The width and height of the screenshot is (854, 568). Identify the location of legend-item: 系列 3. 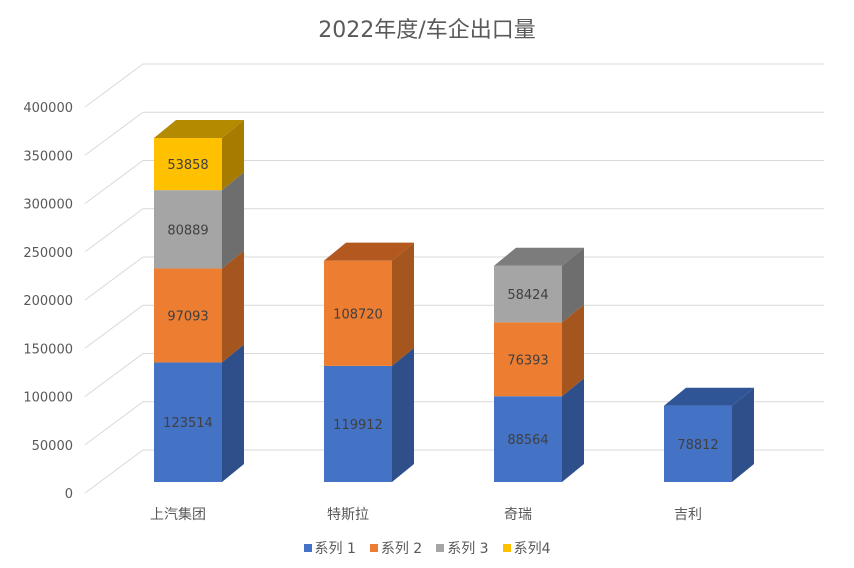
(462, 548).